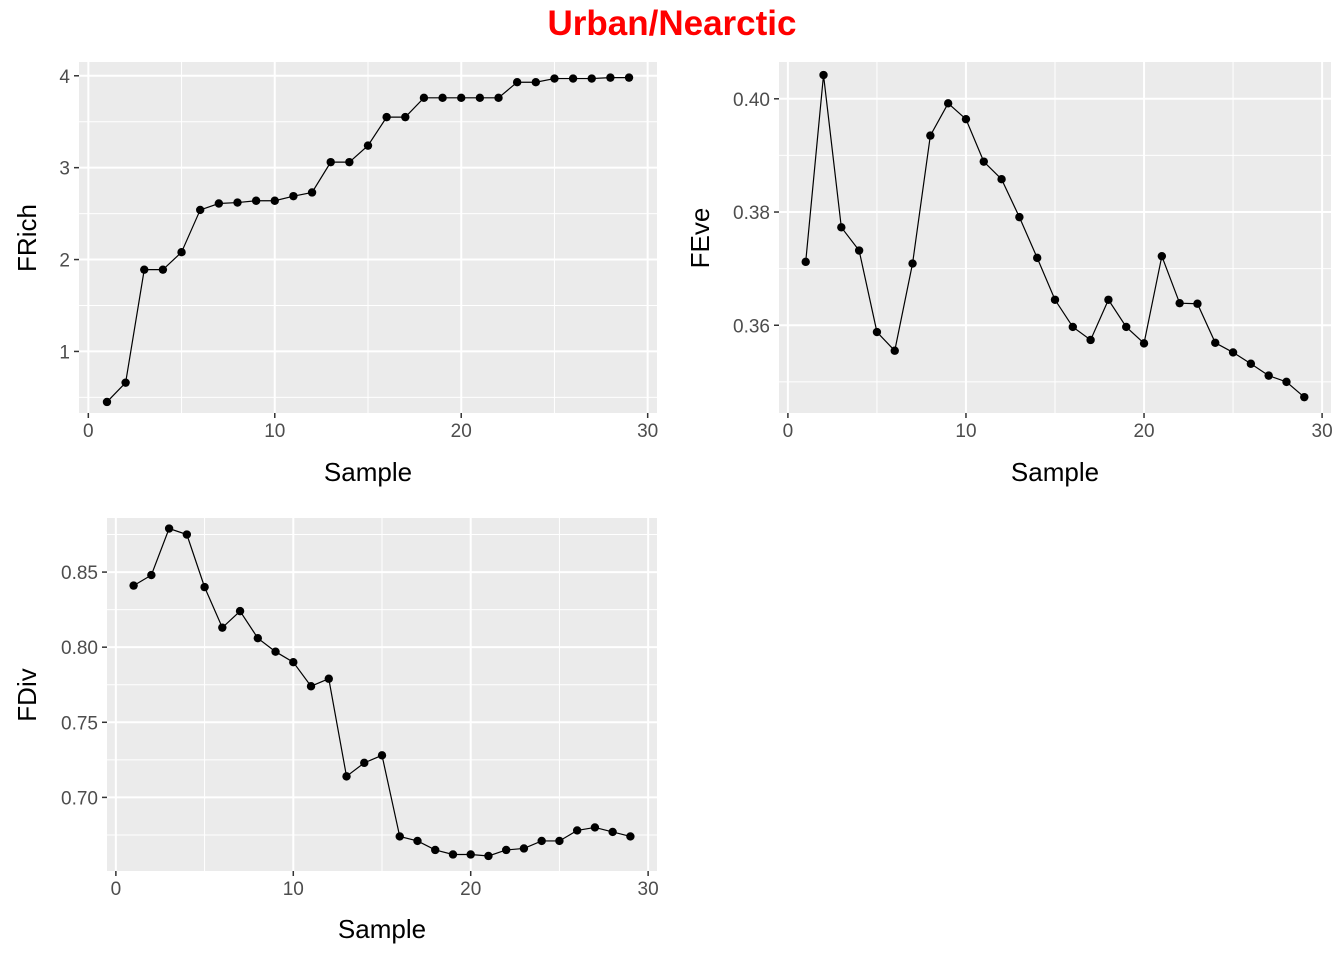  I want to click on y-tick-label: 0.75, so click(79, 723).